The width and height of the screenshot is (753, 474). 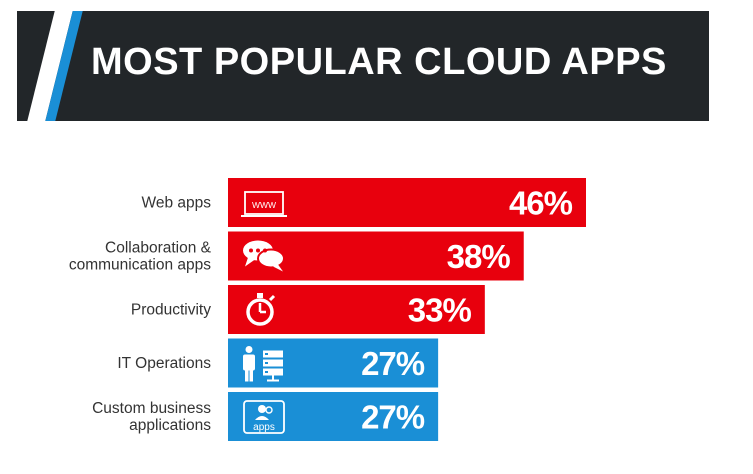 I want to click on apps-person-body, so click(x=262, y=418).